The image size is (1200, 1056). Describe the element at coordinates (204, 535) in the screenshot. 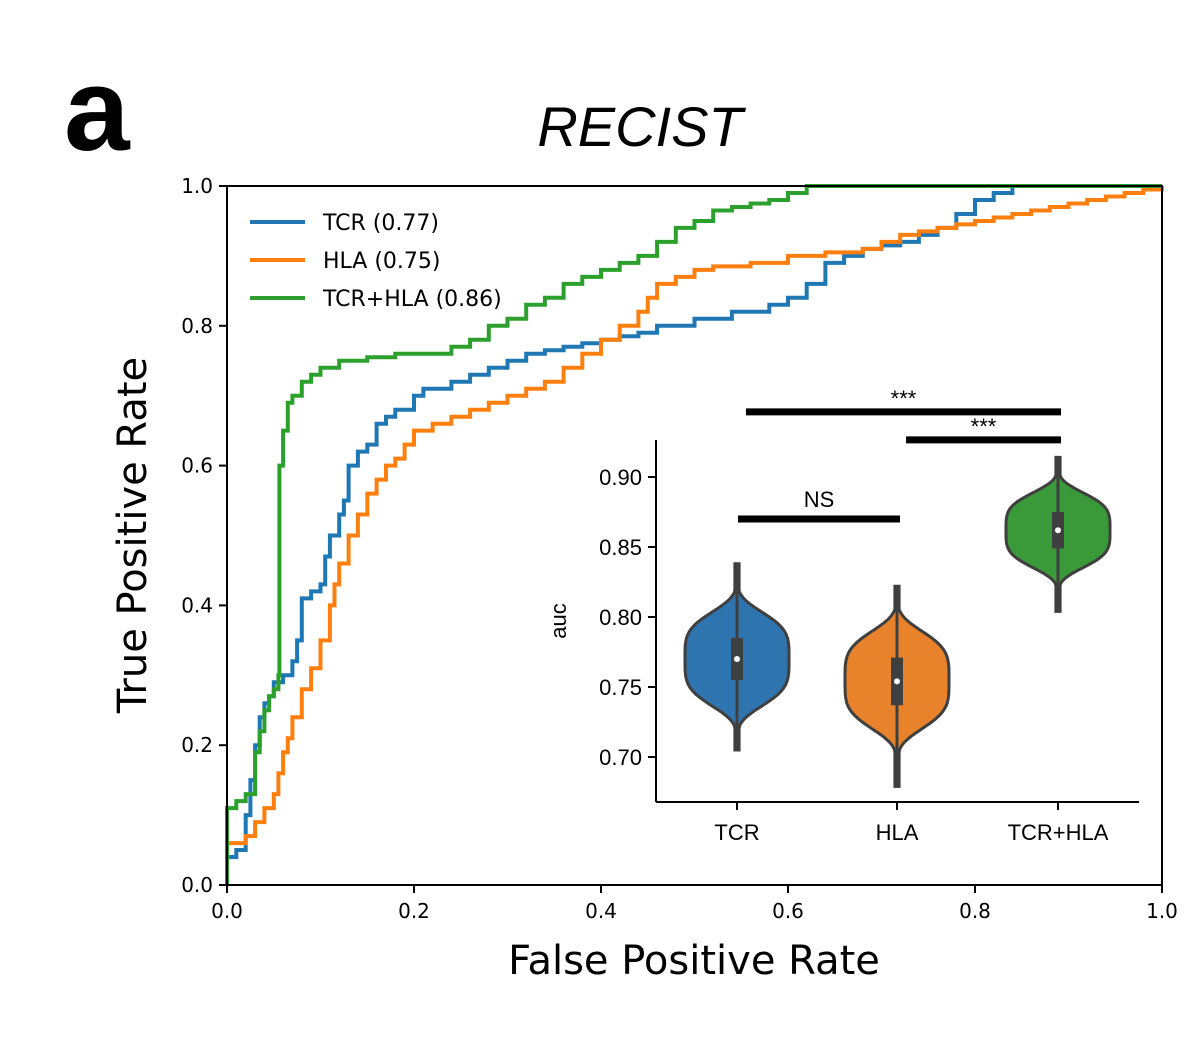

I see `y-axis-ticks: 0.0 0.2 0.4 0.6 0.8 1.0` at that location.